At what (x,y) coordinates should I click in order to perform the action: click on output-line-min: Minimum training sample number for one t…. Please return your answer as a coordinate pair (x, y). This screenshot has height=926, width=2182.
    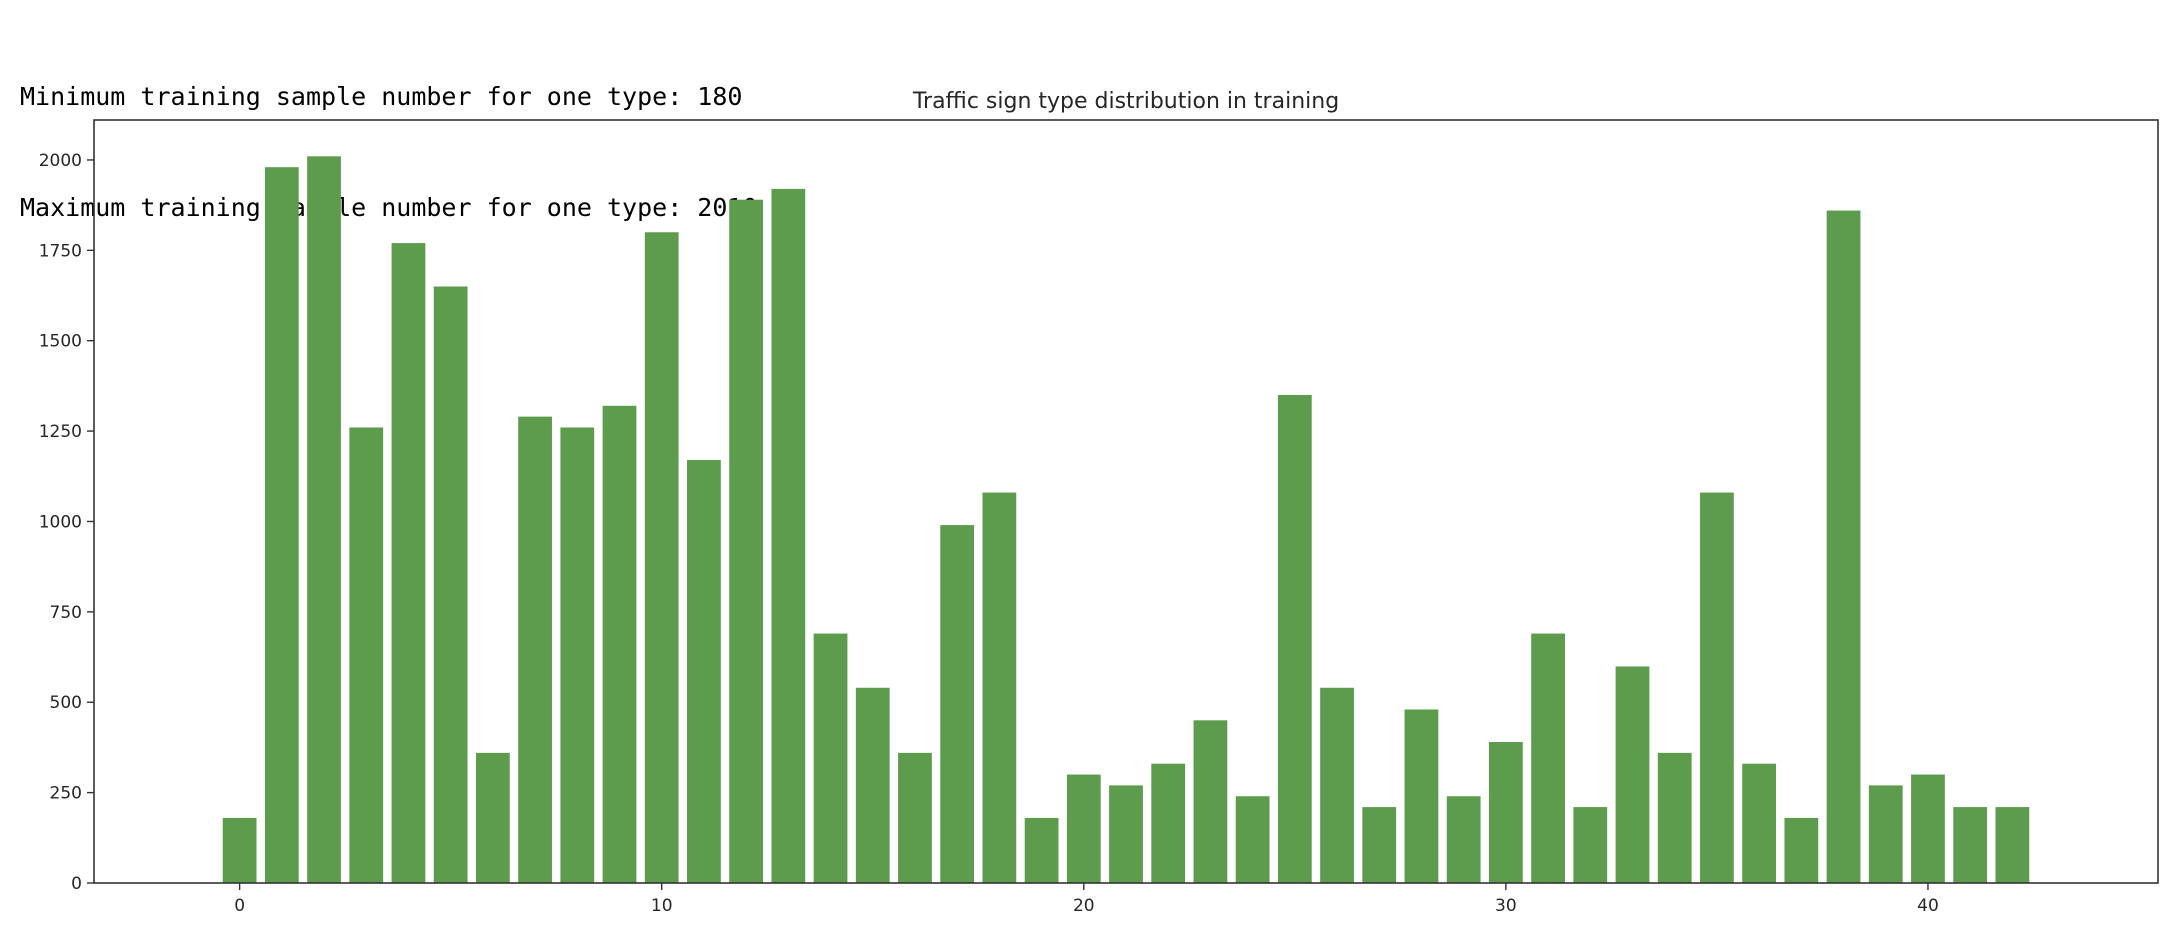
    Looking at the image, I should click on (381, 96).